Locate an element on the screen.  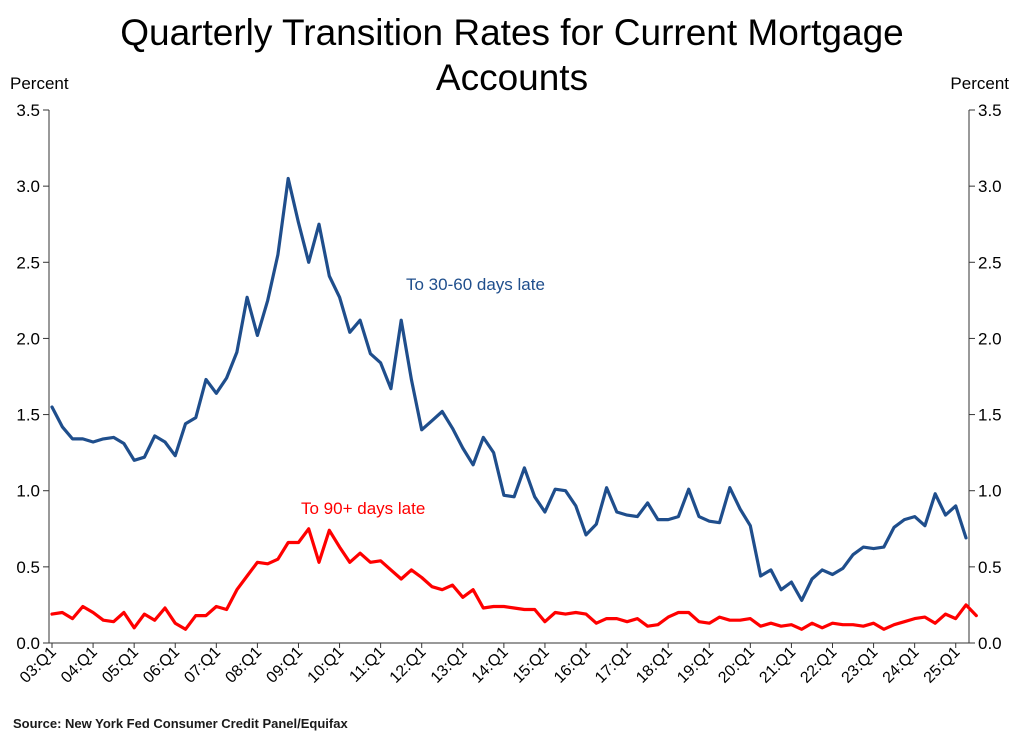
left-y-tick-label: 3.5 is located at coordinates (28, 110).